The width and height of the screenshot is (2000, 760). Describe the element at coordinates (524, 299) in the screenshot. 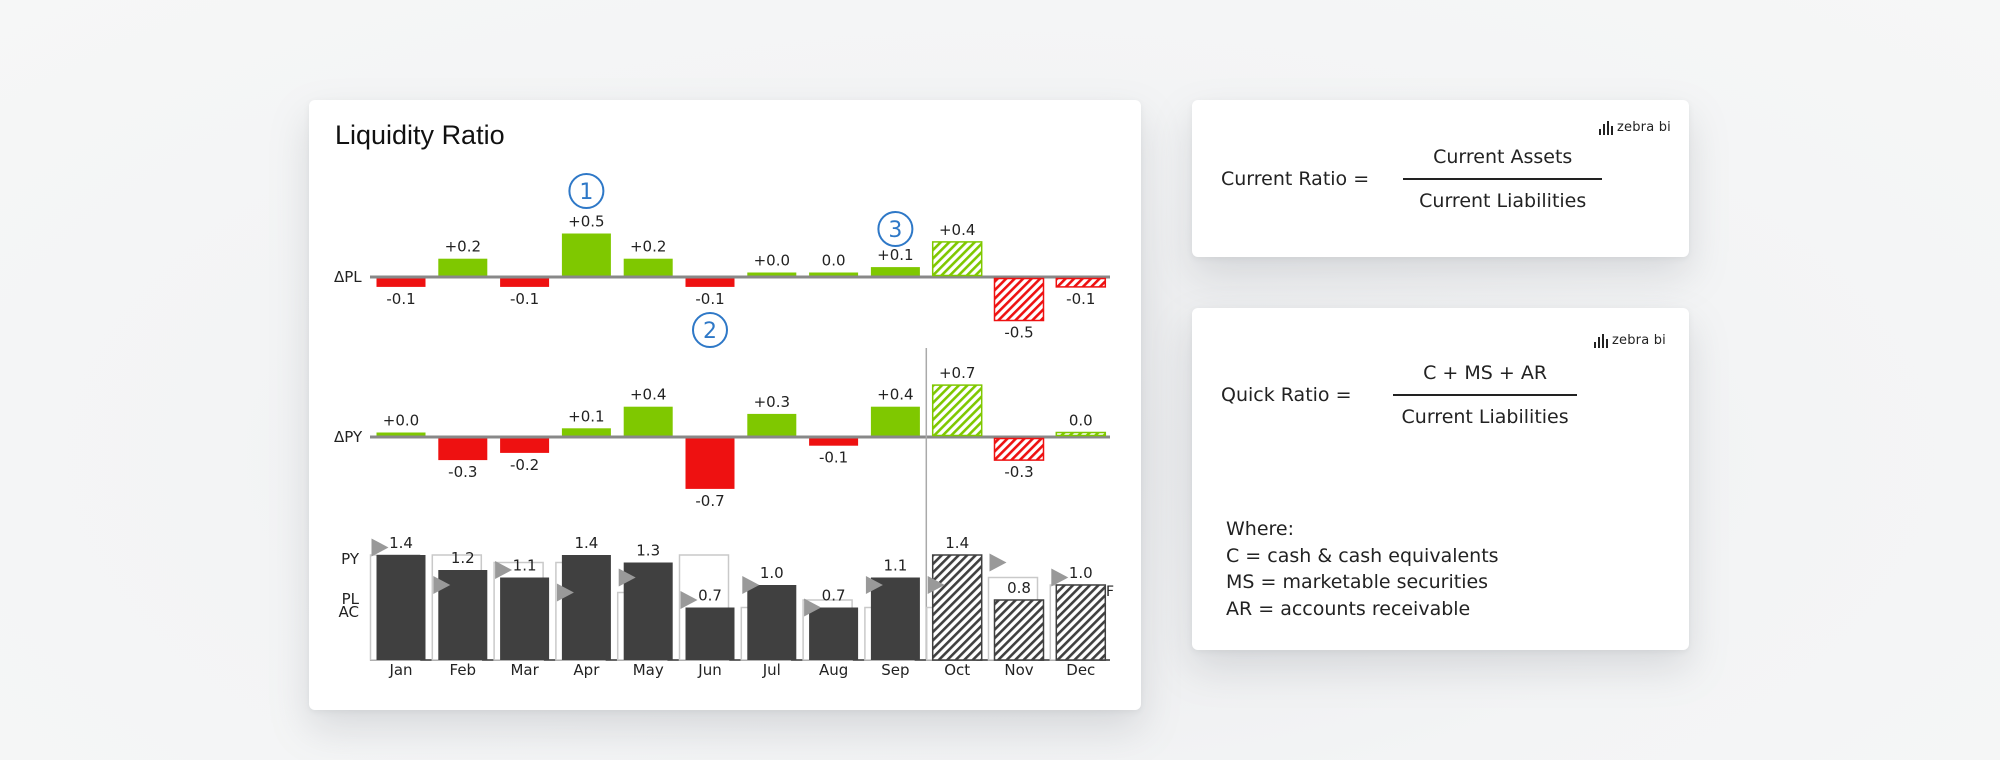

I see `delta-pl-value-label-mar: -0.1` at that location.